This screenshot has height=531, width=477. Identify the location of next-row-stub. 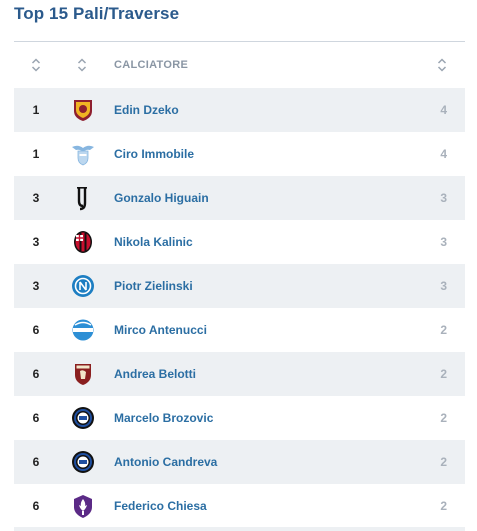
(239, 529).